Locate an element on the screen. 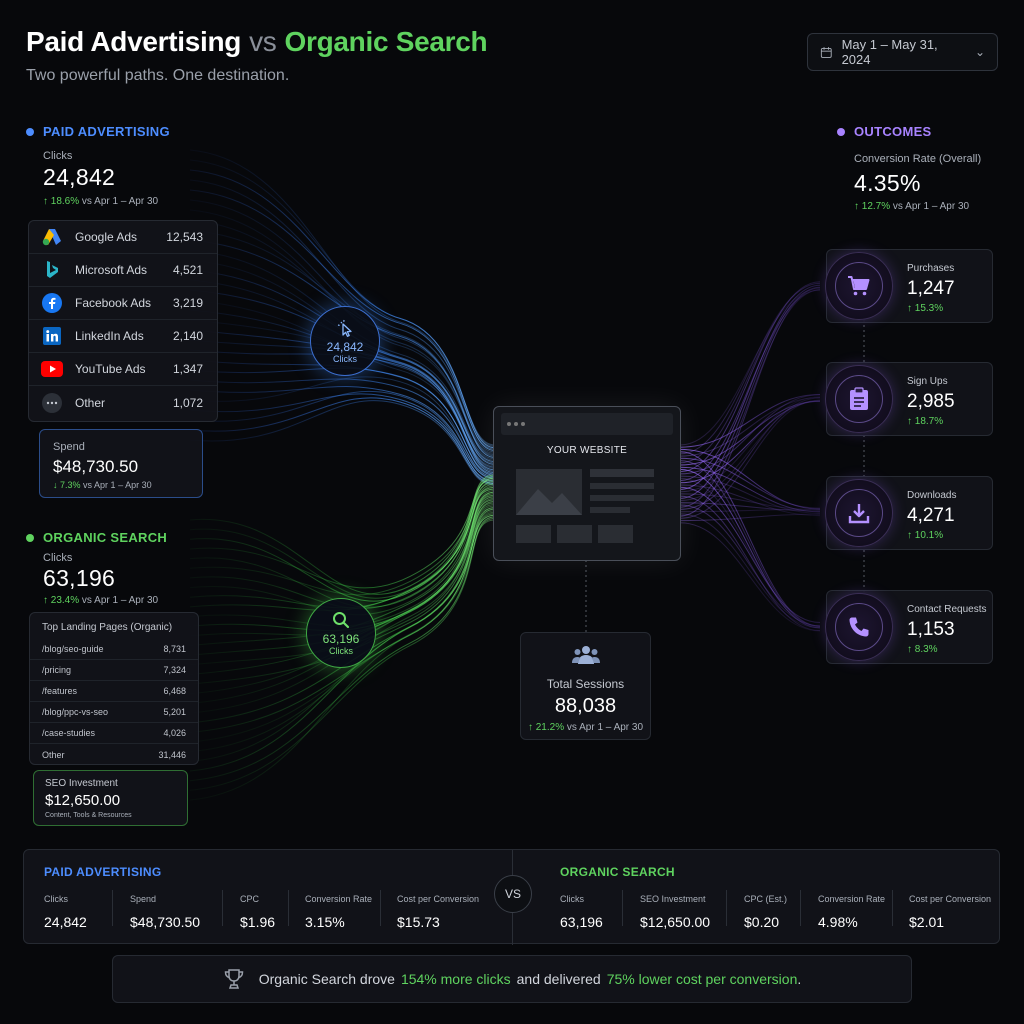 The image size is (1024, 1024). channel-name: YouTube Ads is located at coordinates (124, 369).